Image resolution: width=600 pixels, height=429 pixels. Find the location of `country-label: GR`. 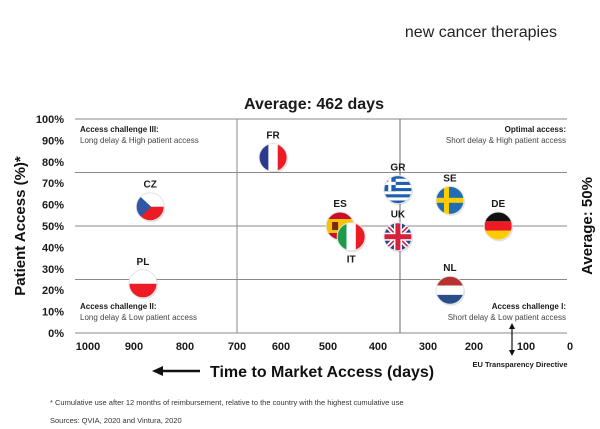

country-label: GR is located at coordinates (398, 168).